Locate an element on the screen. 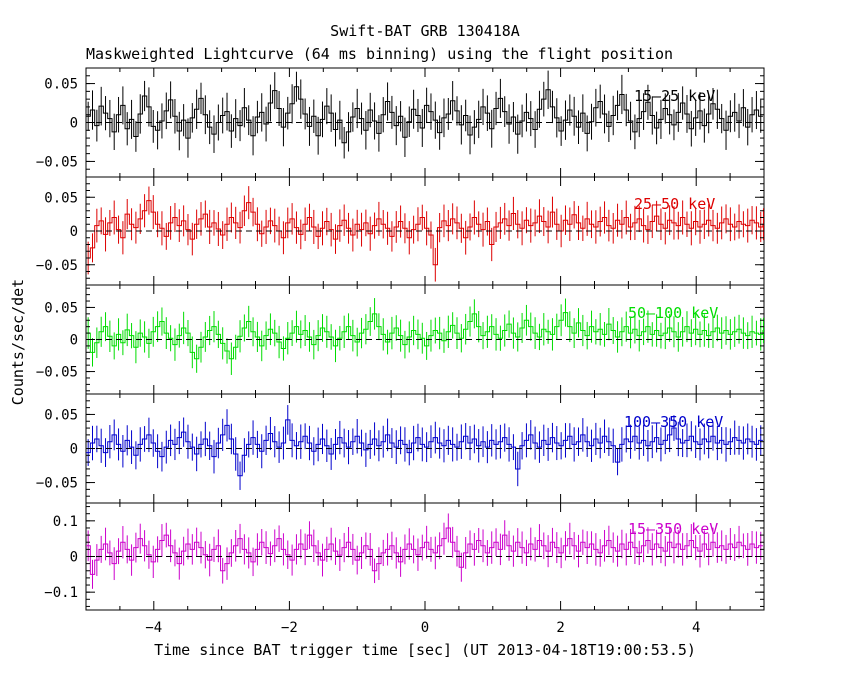  panel-1: −0.05 0 0.05 25–50 keV is located at coordinates (400, 231).